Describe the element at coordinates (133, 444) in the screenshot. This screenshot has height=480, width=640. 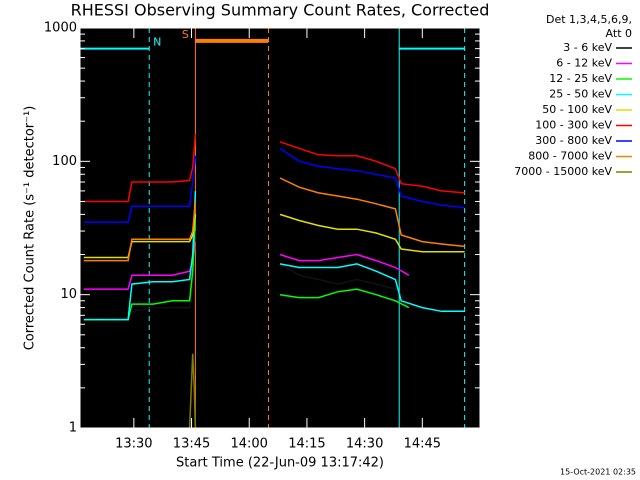
I see `x-tick-label: 13:30` at that location.